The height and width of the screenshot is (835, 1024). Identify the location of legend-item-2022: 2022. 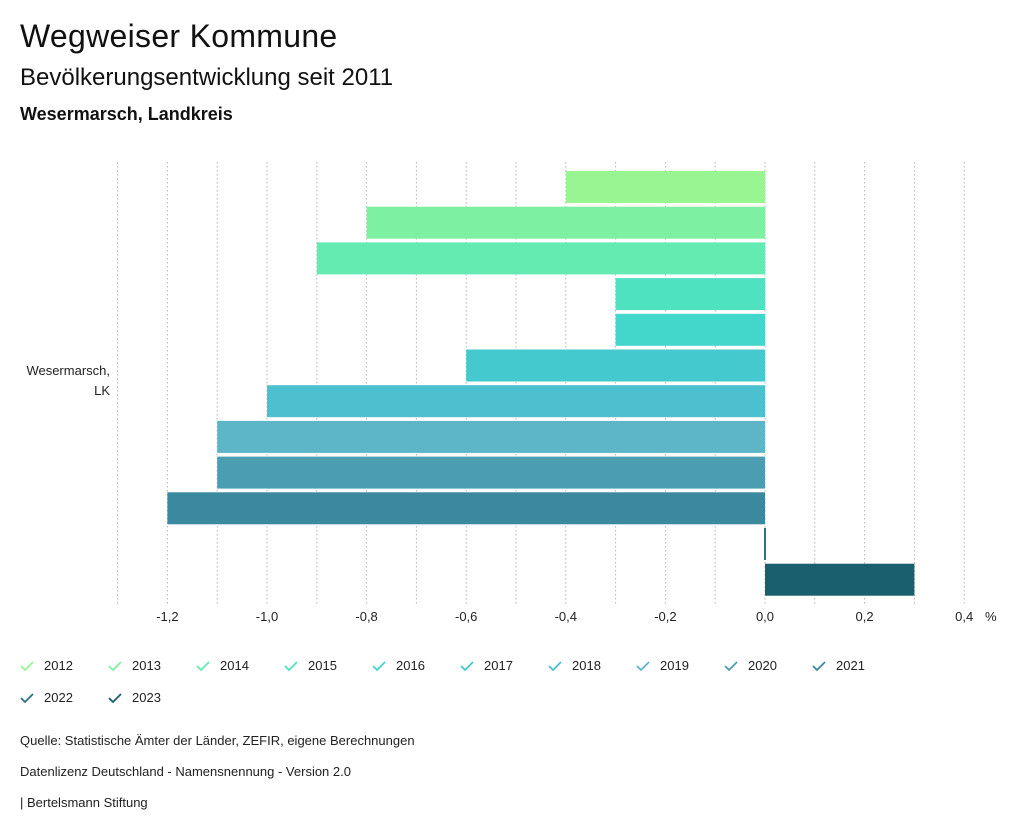
(46, 697).